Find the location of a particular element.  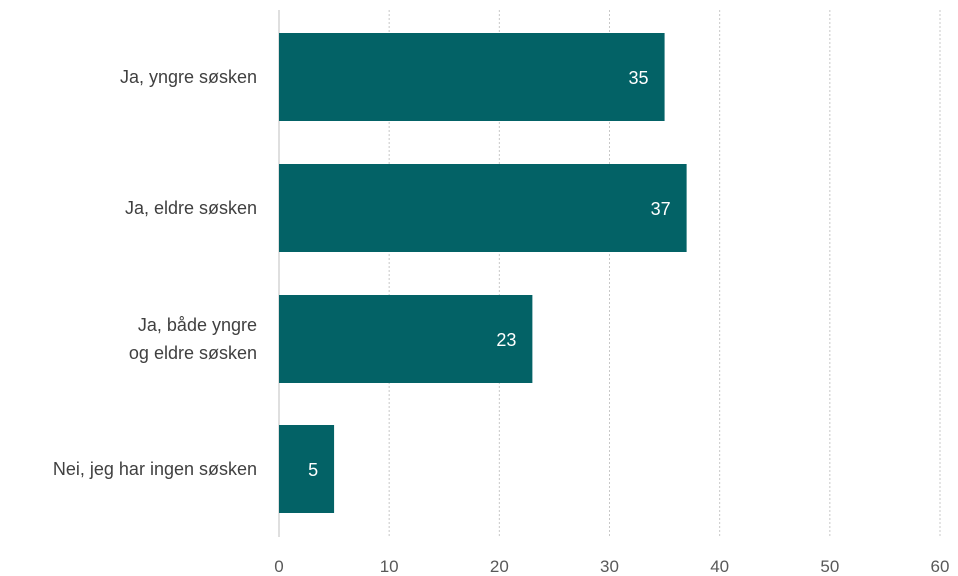

category-label-3: Nei, jeg har ingen søsken is located at coordinates (155, 469).